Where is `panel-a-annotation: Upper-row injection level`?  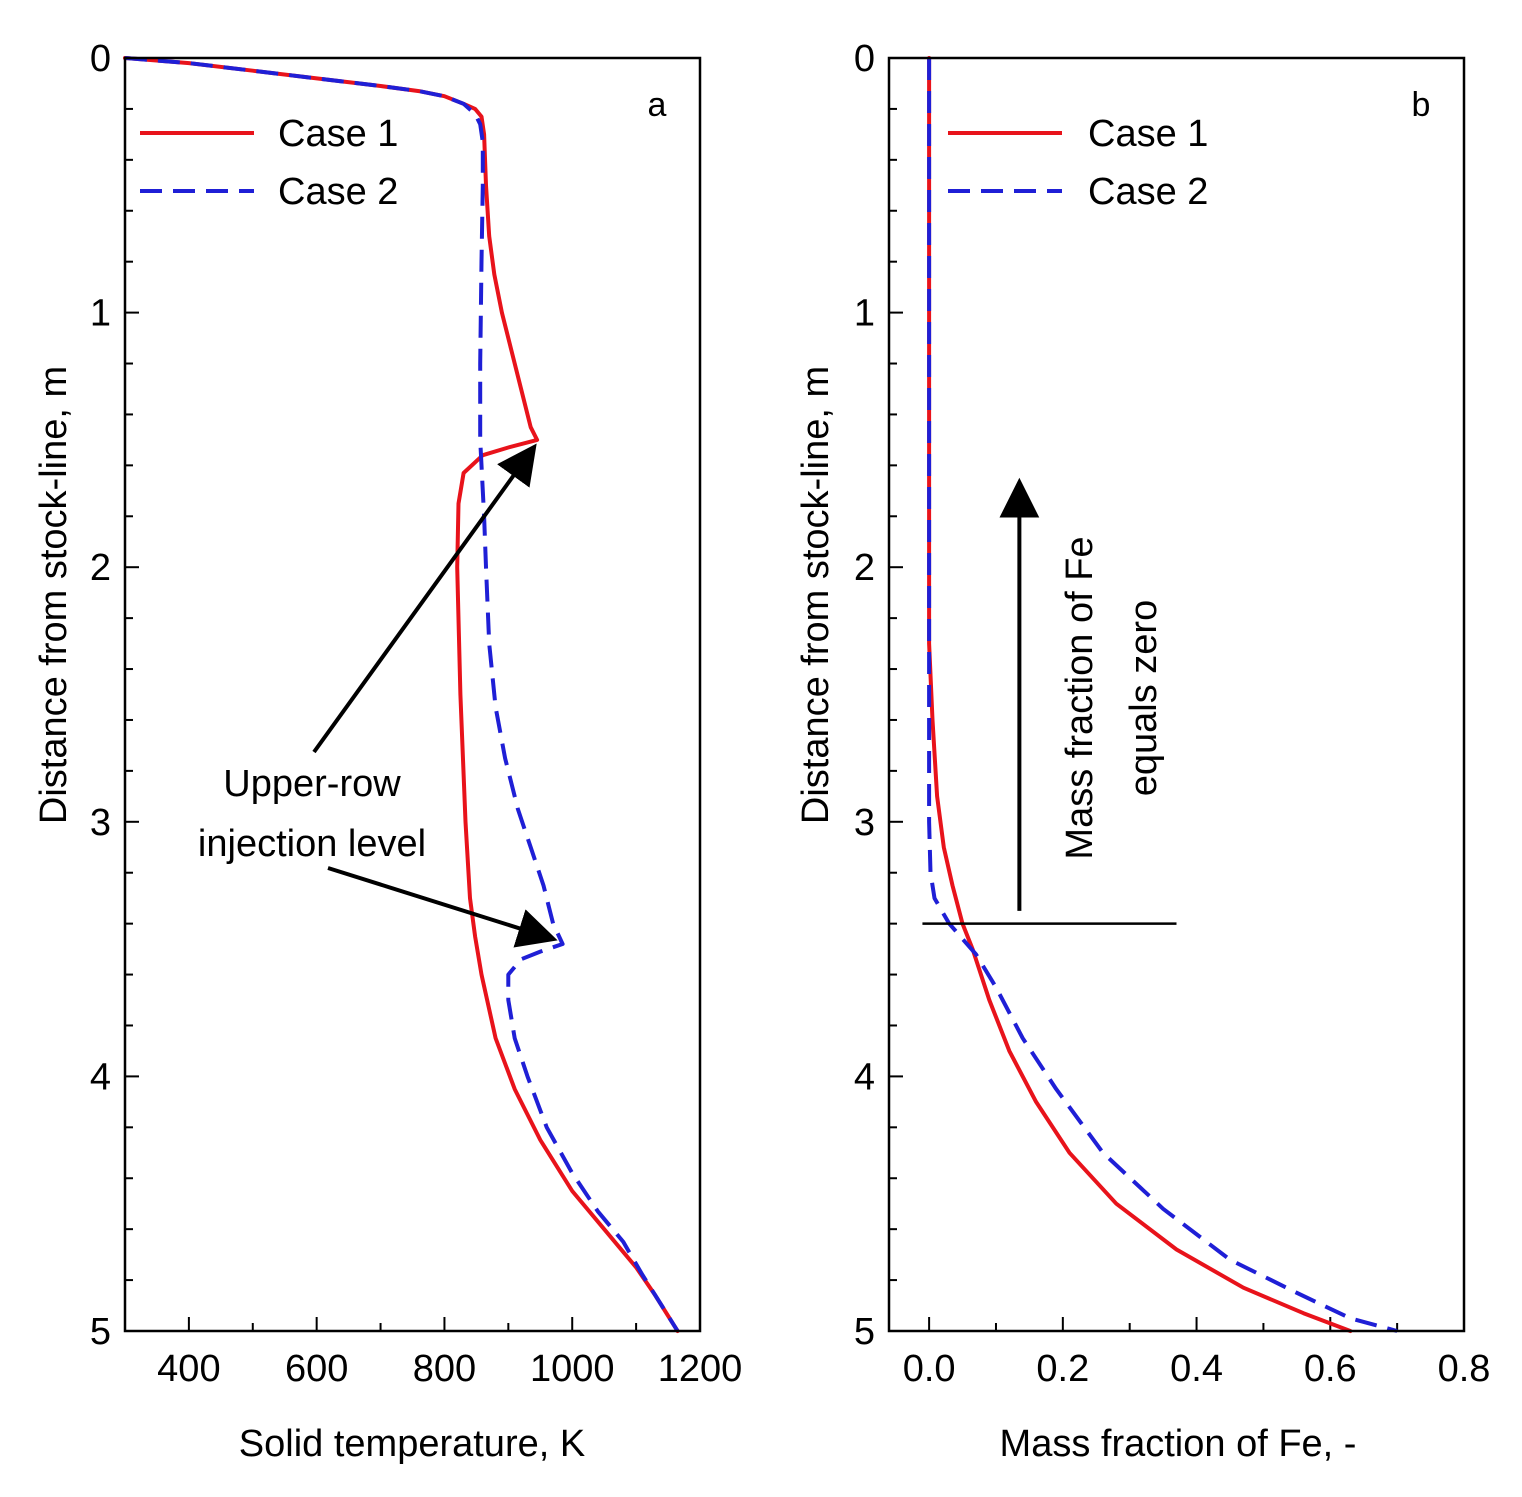 panel-a-annotation: Upper-row injection level is located at coordinates (378, 695).